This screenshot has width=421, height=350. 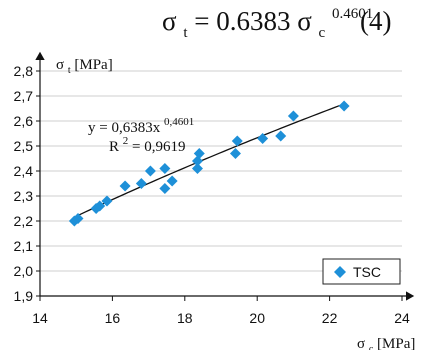 I want to click on y-tick-label: 2,0, so click(x=24, y=271).